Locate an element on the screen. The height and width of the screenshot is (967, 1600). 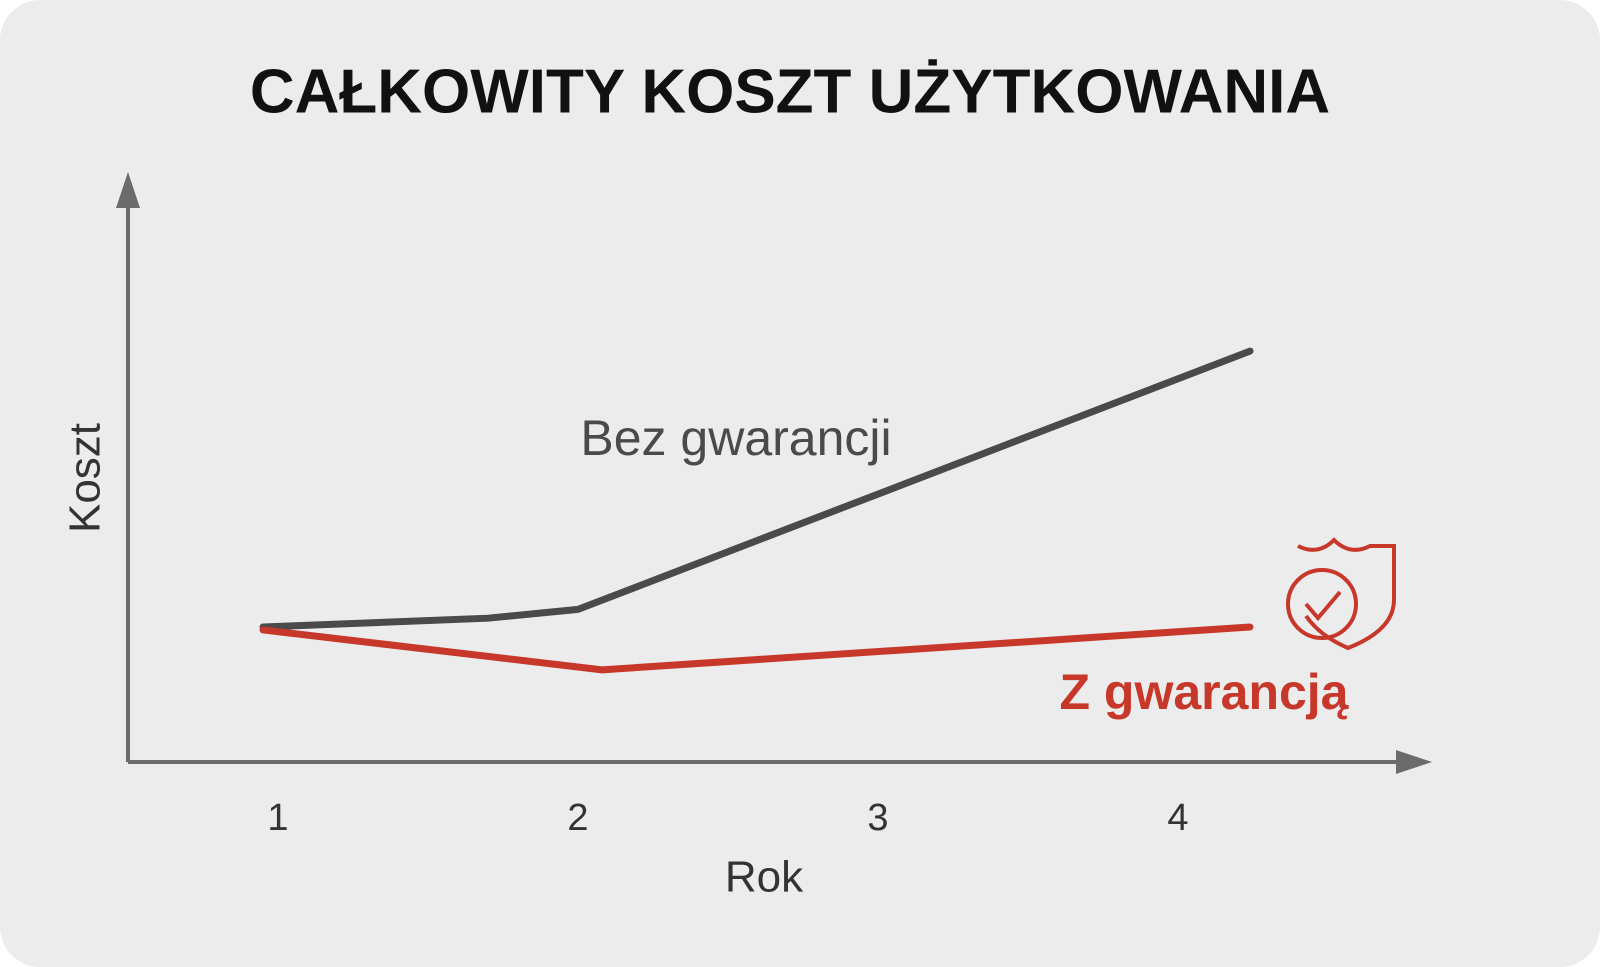
shield-icon is located at coordinates (1341, 594).